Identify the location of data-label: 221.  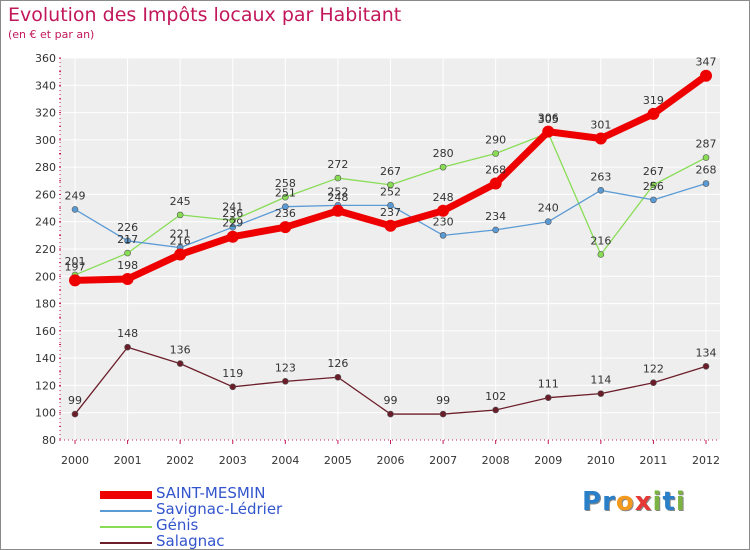
(180, 234).